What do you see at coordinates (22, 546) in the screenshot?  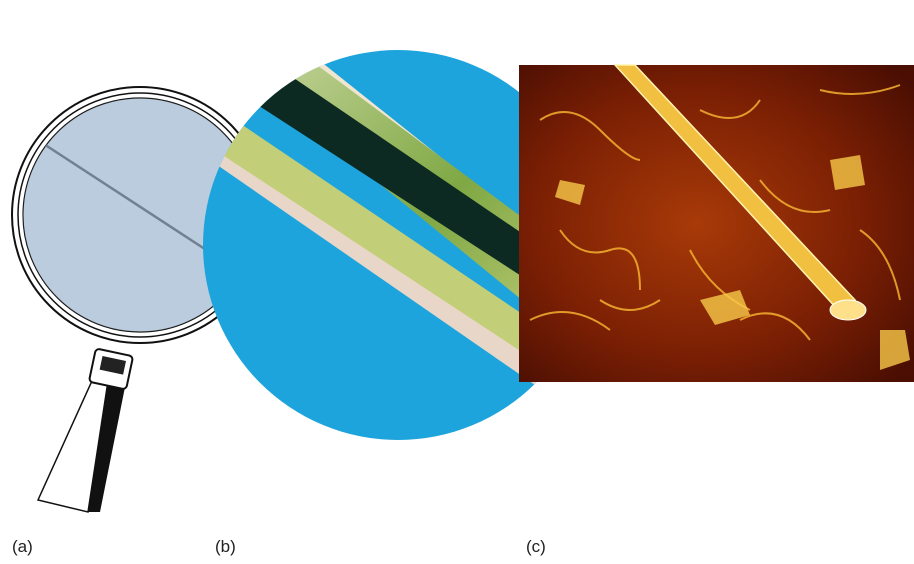 I see `panel-label: (a)` at bounding box center [22, 546].